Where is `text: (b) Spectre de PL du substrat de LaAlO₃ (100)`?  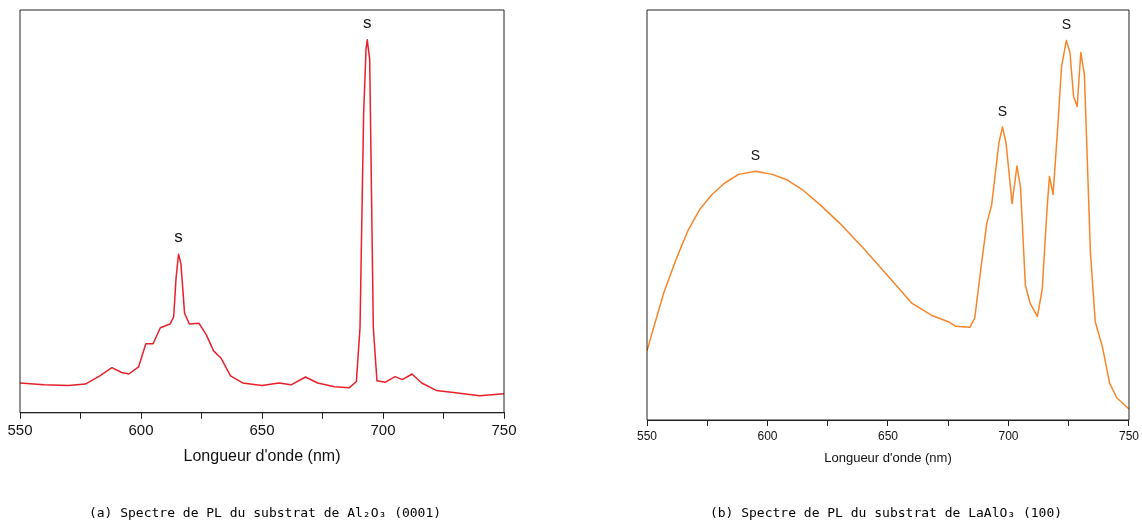 text: (b) Spectre de PL du substrat de LaAlO₃ (100) is located at coordinates (886, 512).